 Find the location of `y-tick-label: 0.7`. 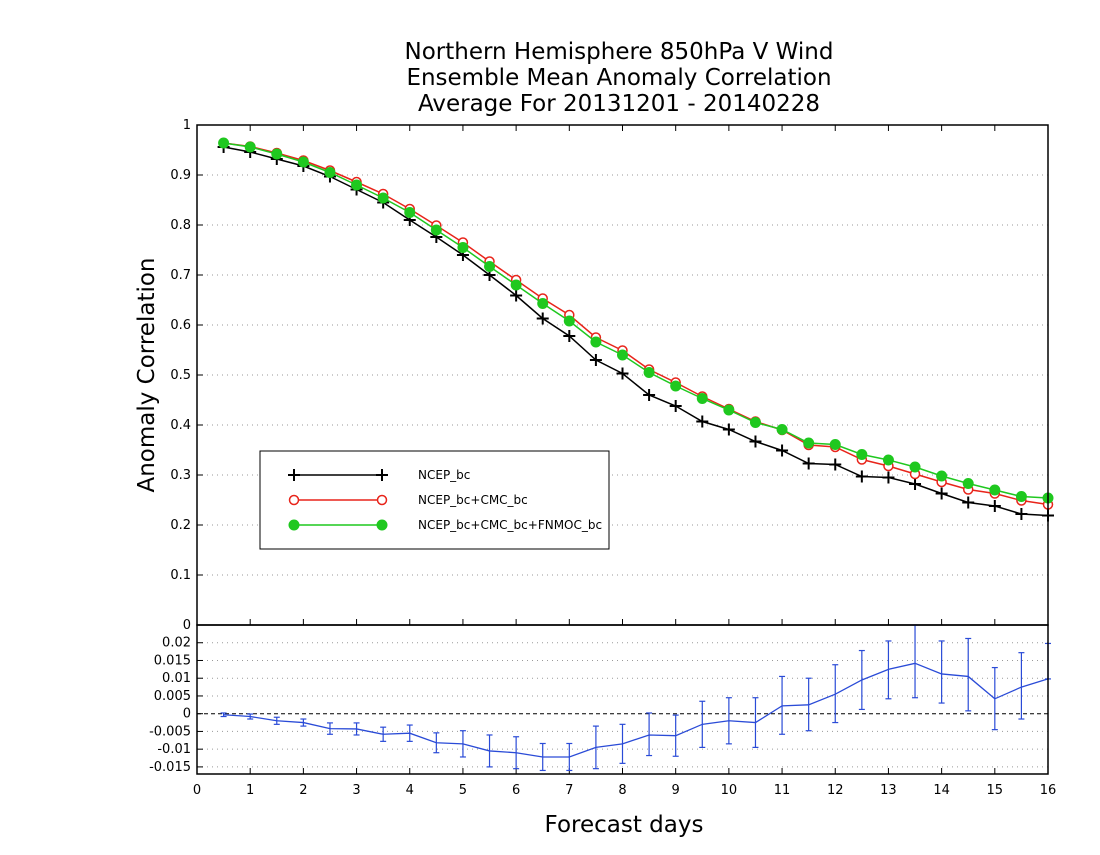

y-tick-label: 0.7 is located at coordinates (180, 275).